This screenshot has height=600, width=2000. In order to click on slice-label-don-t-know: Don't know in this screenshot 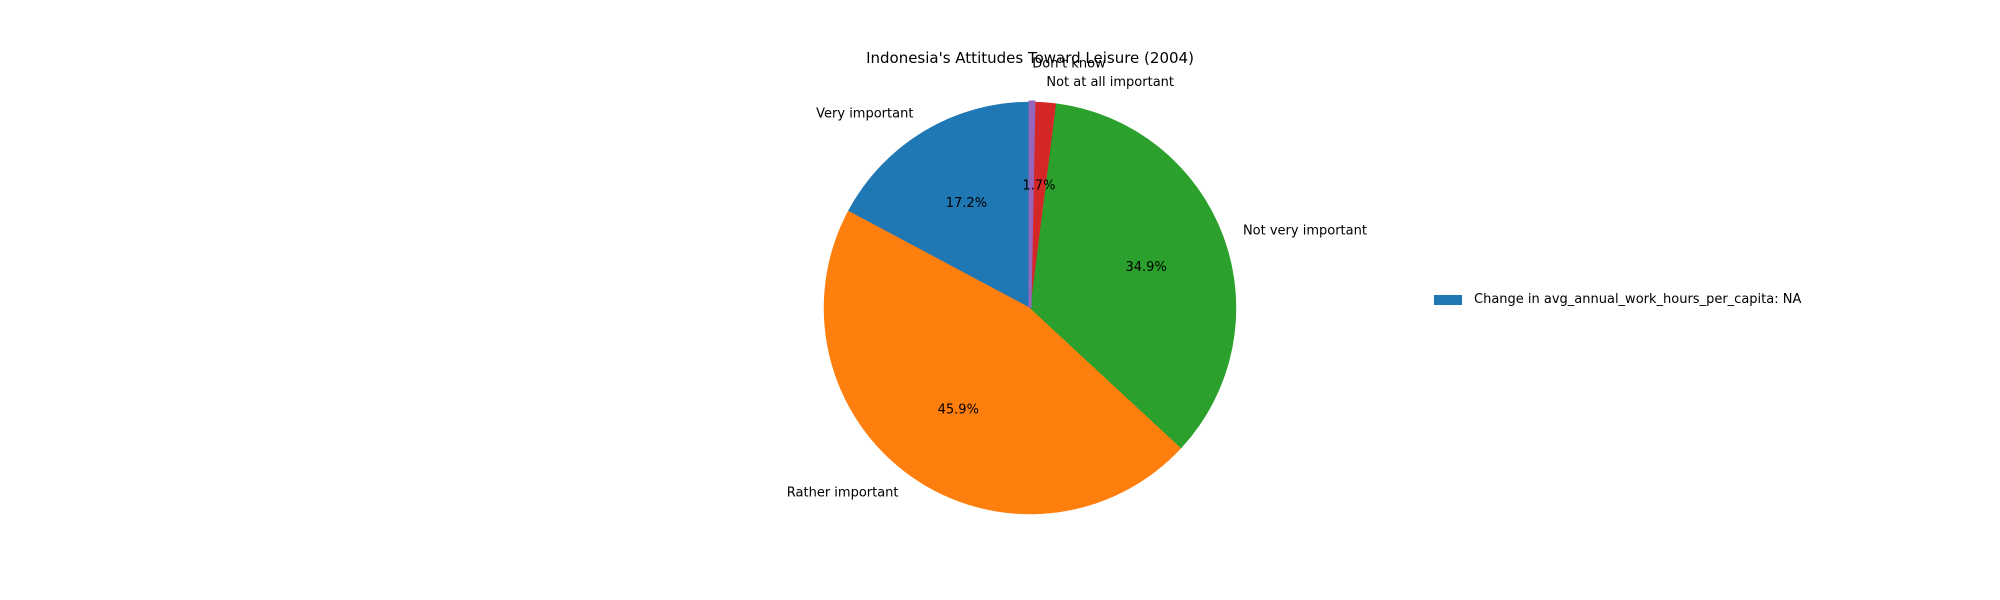, I will do `click(1069, 63)`.